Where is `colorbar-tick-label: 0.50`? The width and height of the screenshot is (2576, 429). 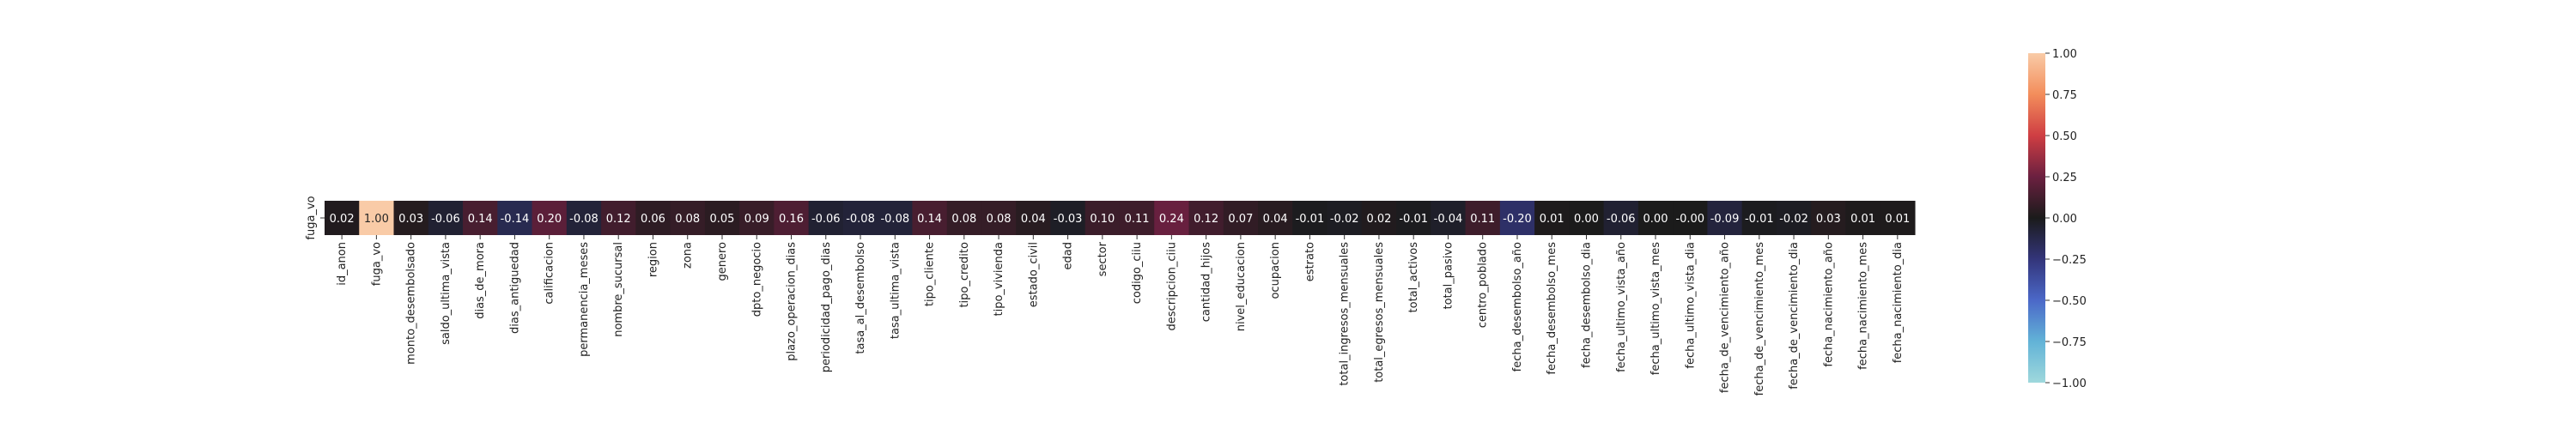
colorbar-tick-label: 0.50 is located at coordinates (2064, 136).